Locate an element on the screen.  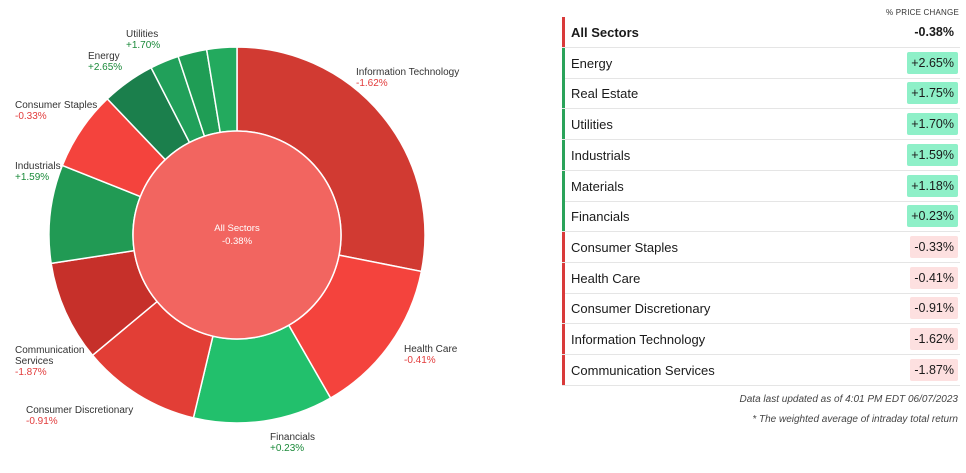
callout-name: Industrials is located at coordinates (38, 166).